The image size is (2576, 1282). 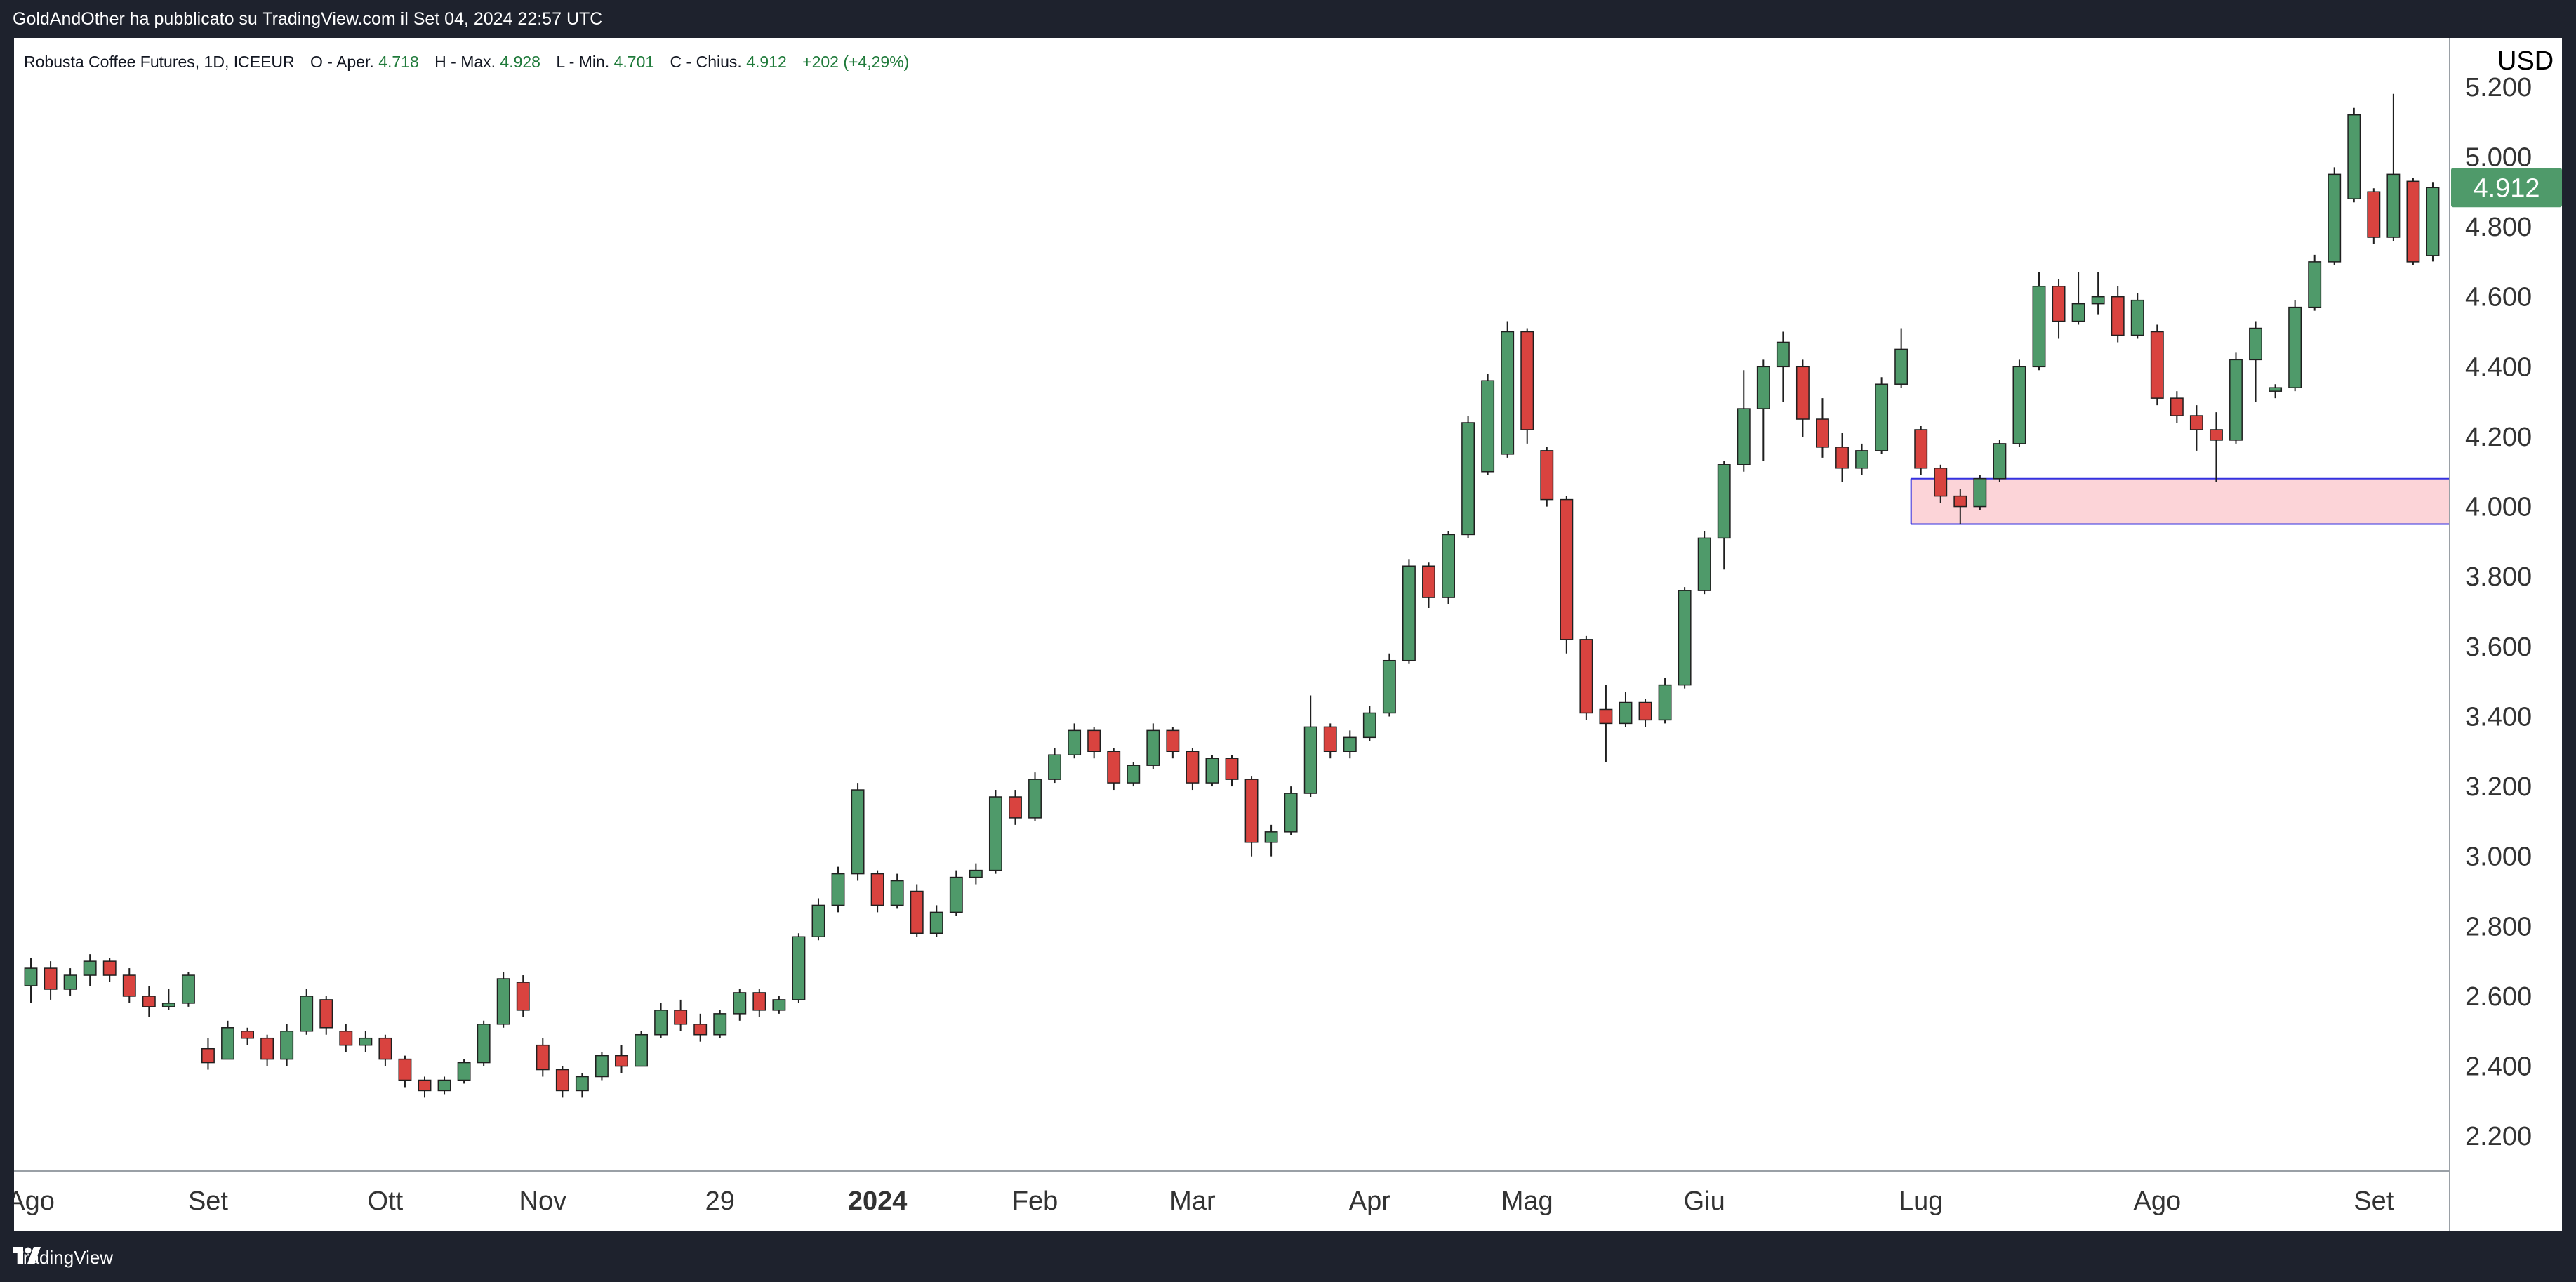 I want to click on support-zone, so click(x=2180, y=501).